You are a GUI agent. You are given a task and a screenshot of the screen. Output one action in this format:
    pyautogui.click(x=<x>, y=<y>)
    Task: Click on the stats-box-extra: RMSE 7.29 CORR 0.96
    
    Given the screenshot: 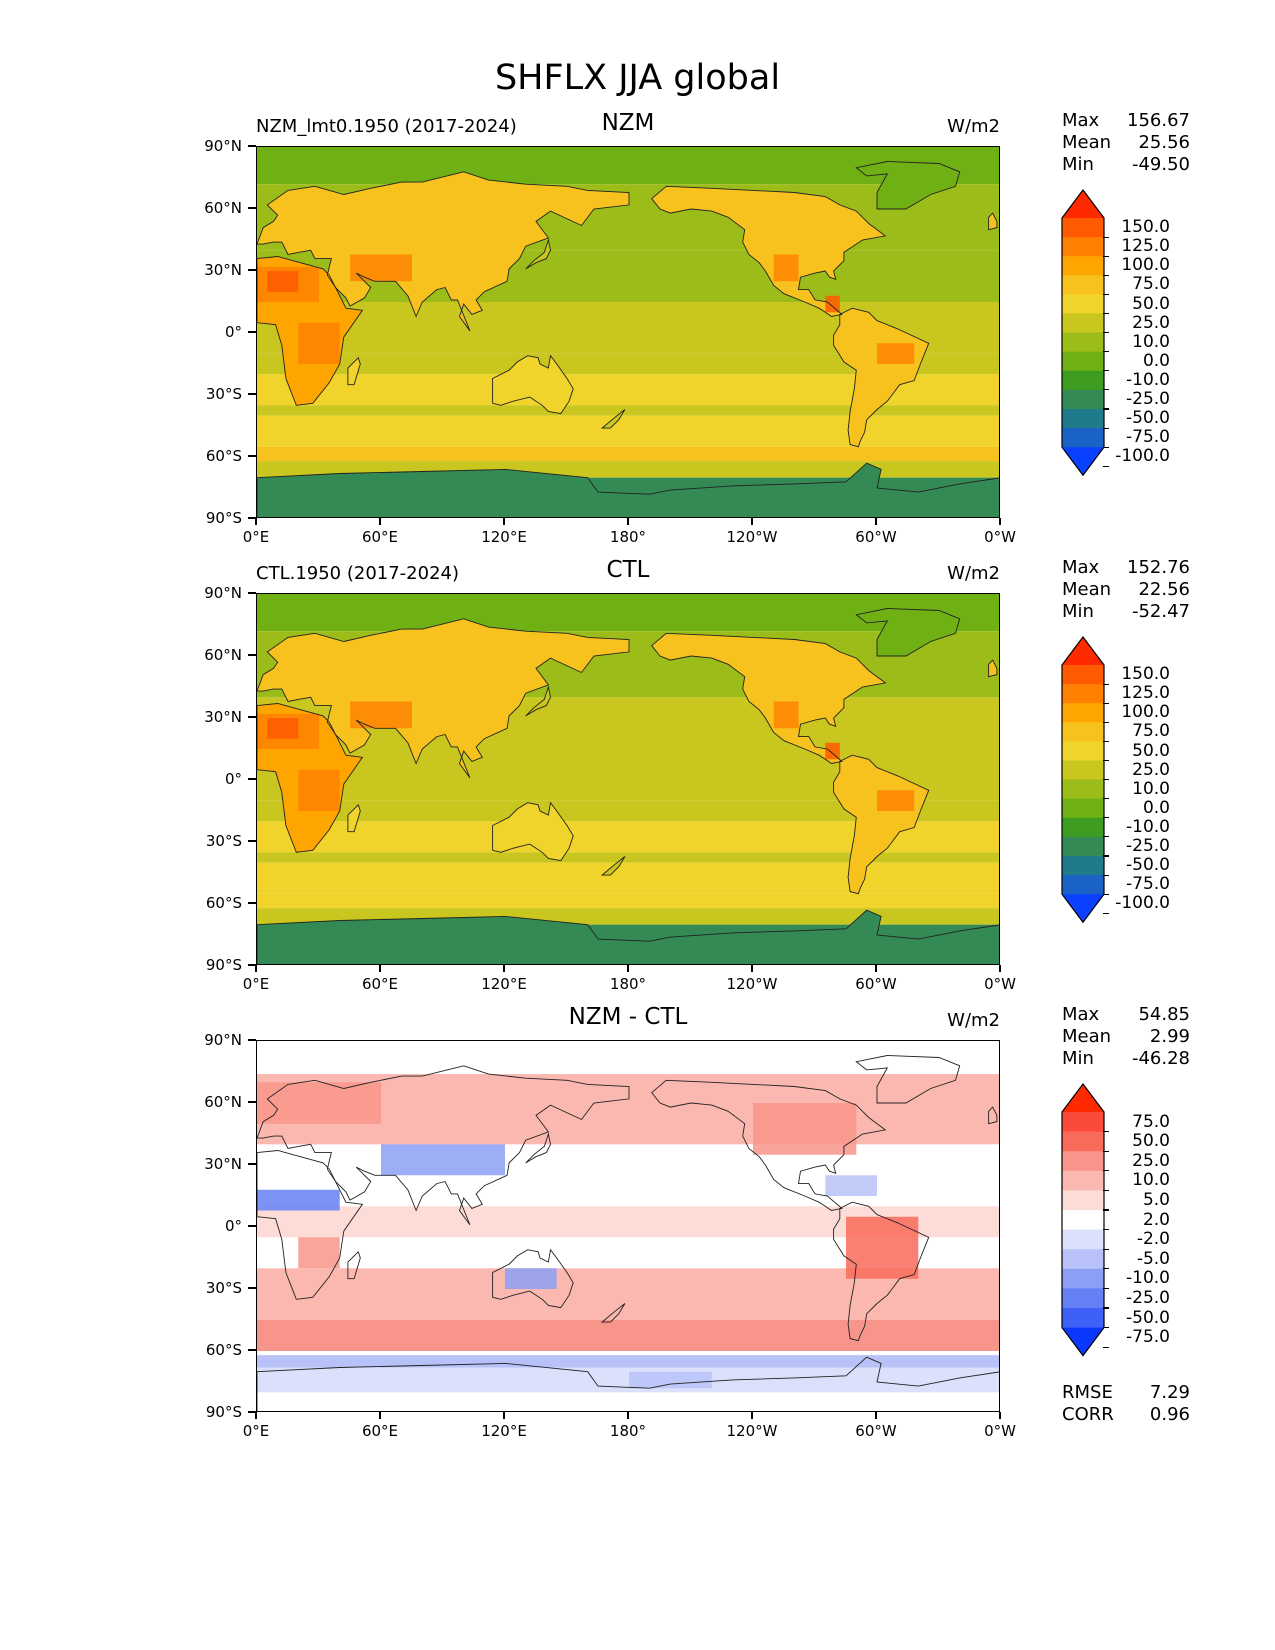 What is the action you would take?
    pyautogui.click(x=1126, y=1404)
    